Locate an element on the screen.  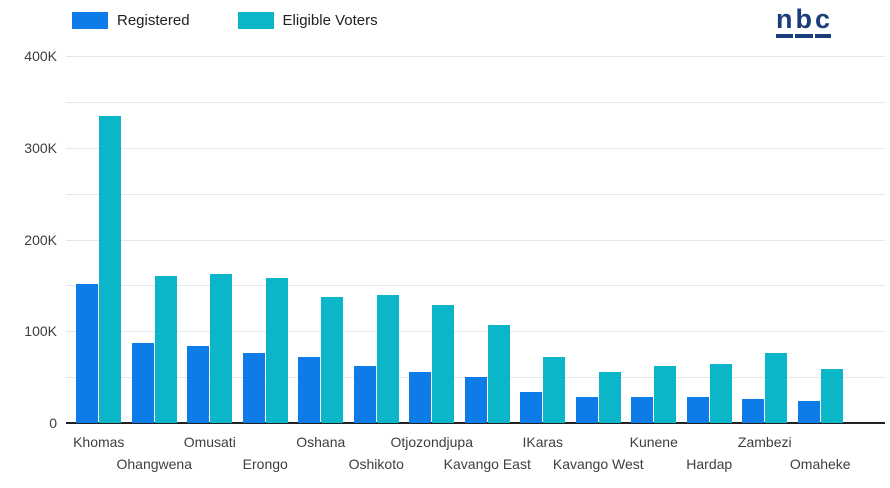
nbc-logo-letter-c: c is located at coordinates (822, 22).